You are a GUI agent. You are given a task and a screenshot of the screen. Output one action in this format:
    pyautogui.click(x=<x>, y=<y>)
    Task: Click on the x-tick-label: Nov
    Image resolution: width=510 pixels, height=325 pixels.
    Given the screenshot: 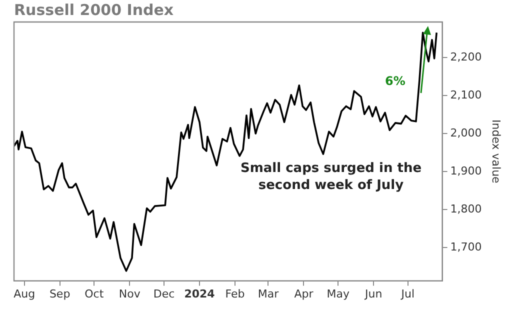 What is the action you would take?
    pyautogui.click(x=129, y=293)
    